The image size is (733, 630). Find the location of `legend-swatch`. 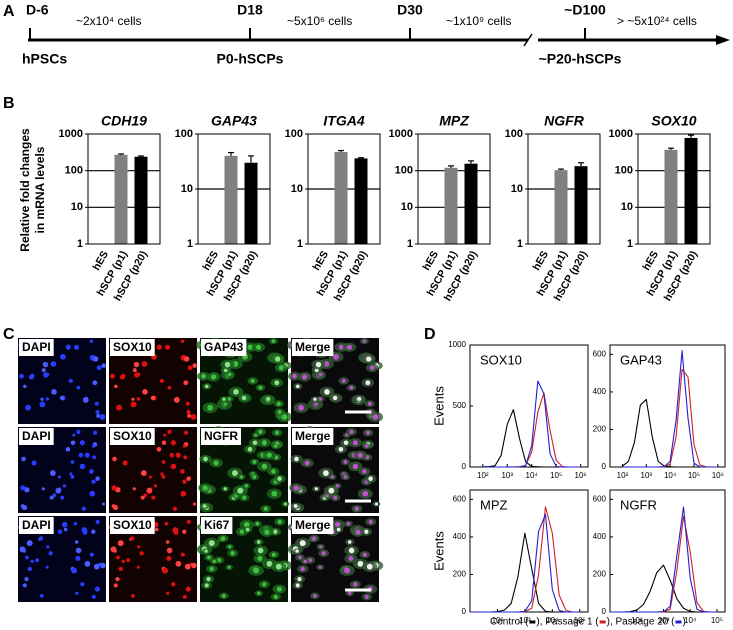

legend-swatch is located at coordinates (602, 622).